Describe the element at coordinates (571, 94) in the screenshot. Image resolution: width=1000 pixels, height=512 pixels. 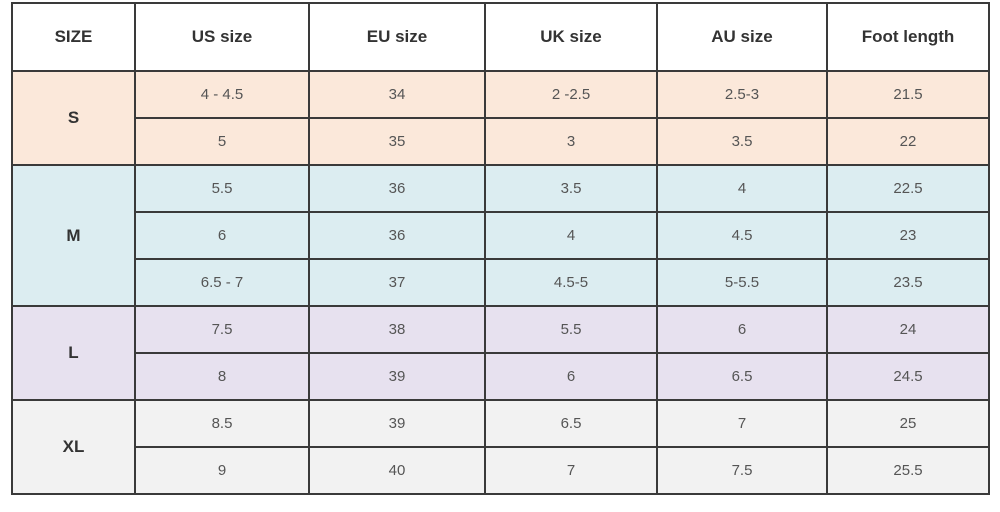
I see `table-cell: 2 -2.5` at that location.